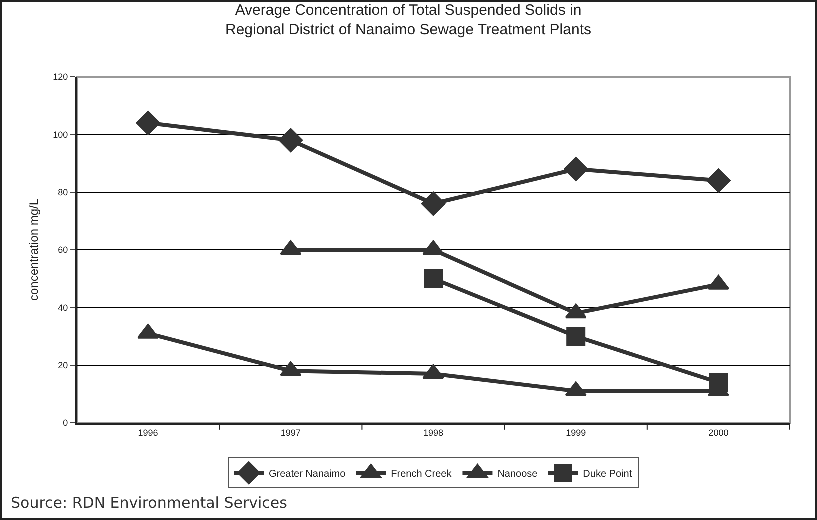  Describe the element at coordinates (63, 192) in the screenshot. I see `y-tick-label: 80` at that location.